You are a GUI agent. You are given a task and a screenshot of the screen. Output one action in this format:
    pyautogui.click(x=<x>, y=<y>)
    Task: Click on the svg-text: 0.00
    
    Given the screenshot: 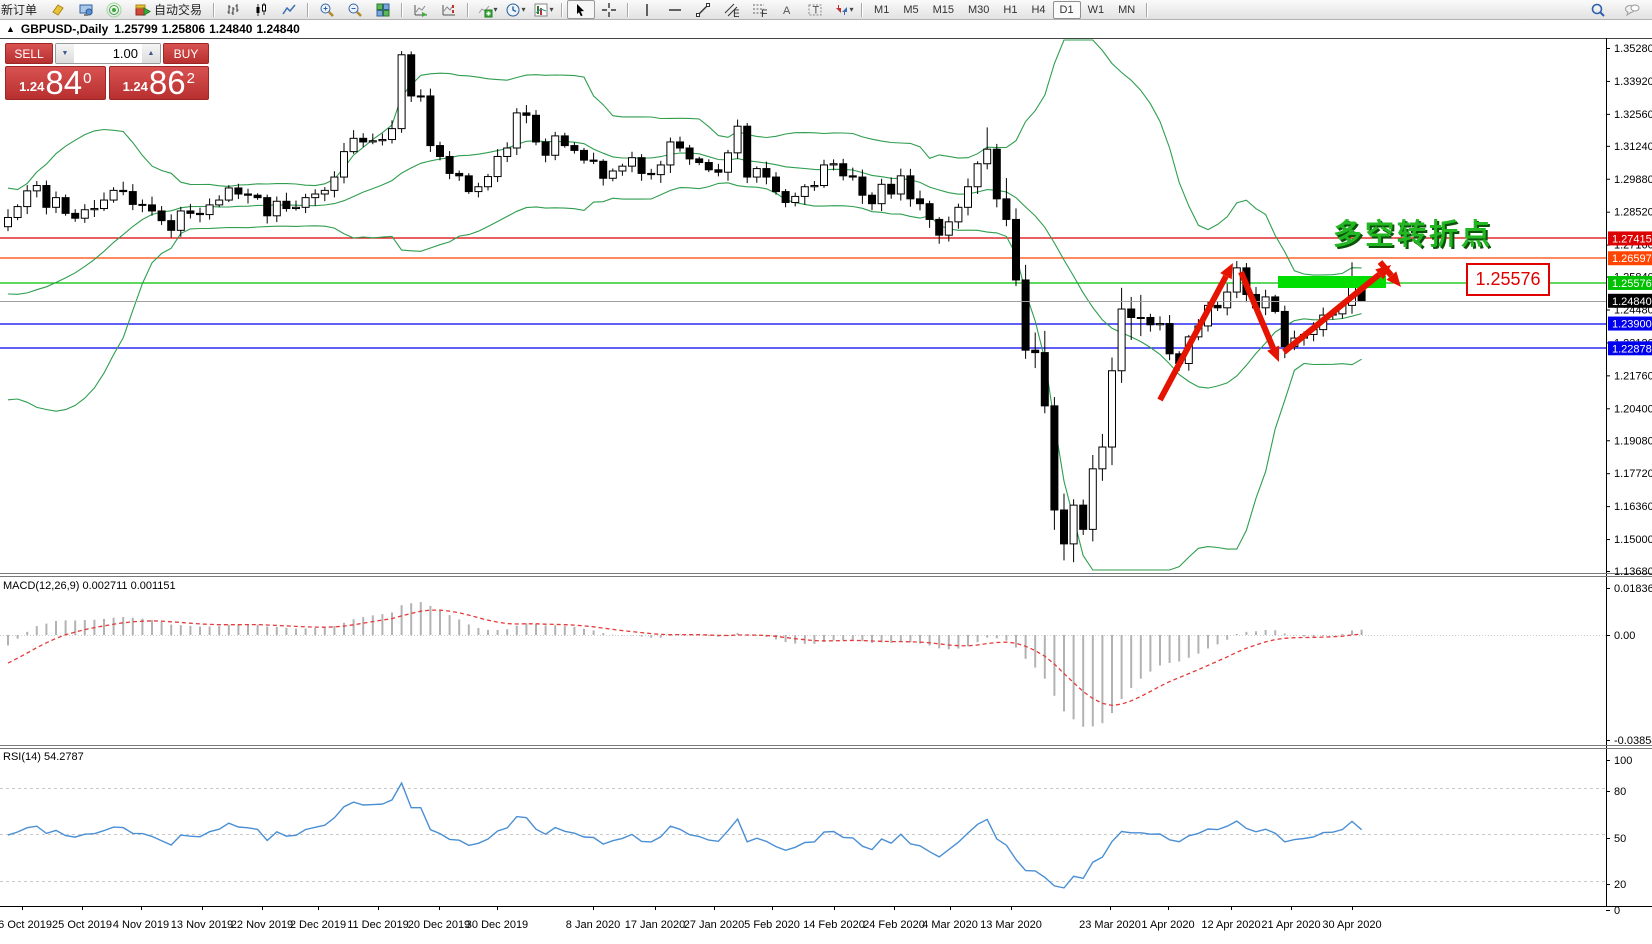 What is the action you would take?
    pyautogui.click(x=1624, y=636)
    